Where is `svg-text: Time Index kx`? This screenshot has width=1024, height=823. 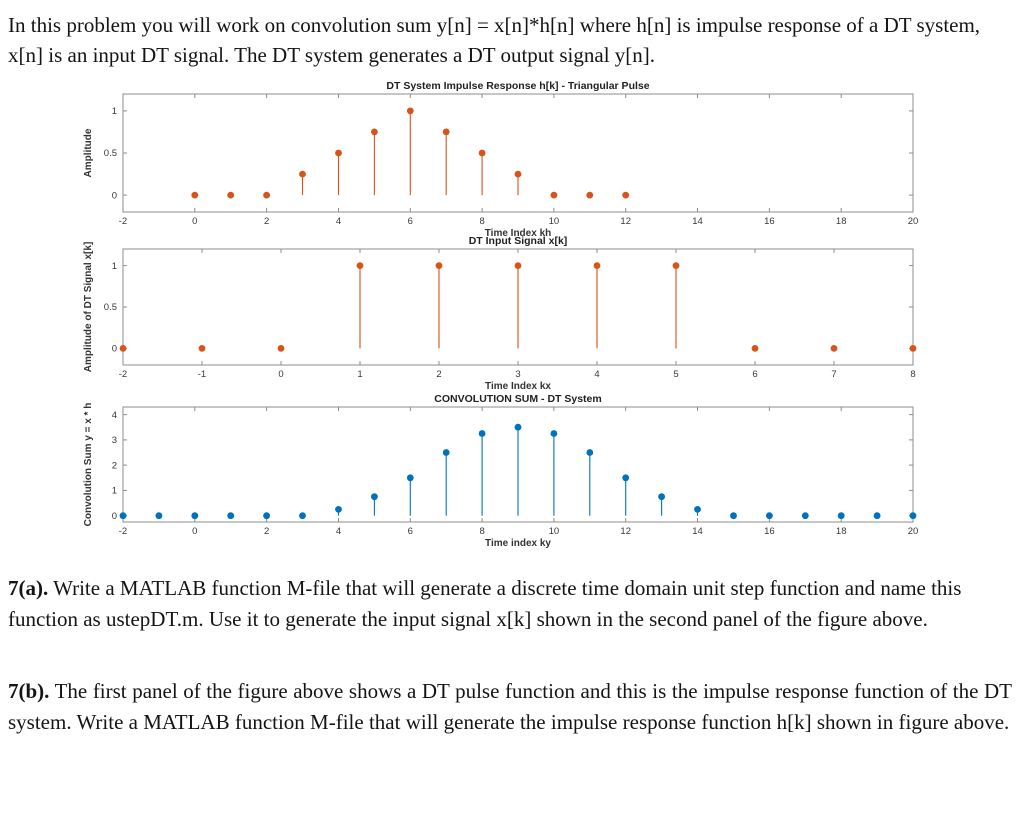
svg-text: Time Index kx is located at coordinates (518, 386).